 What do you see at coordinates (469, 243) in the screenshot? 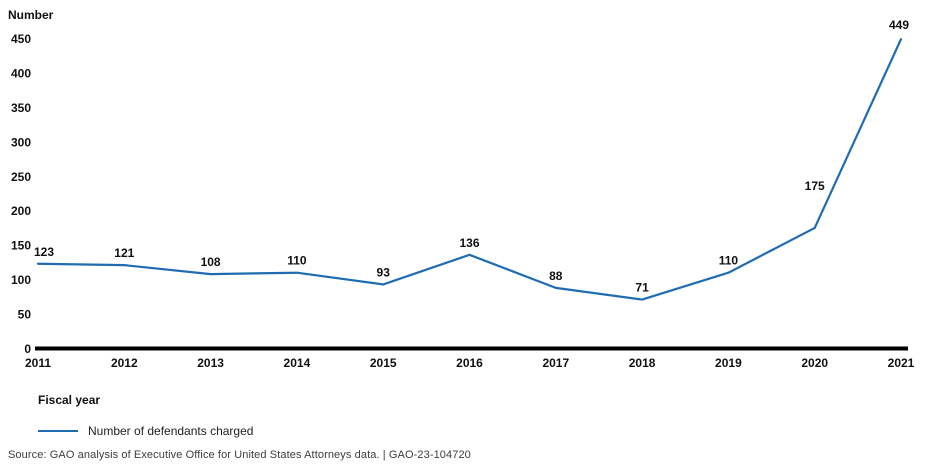
I see `data-point-label: 136` at bounding box center [469, 243].